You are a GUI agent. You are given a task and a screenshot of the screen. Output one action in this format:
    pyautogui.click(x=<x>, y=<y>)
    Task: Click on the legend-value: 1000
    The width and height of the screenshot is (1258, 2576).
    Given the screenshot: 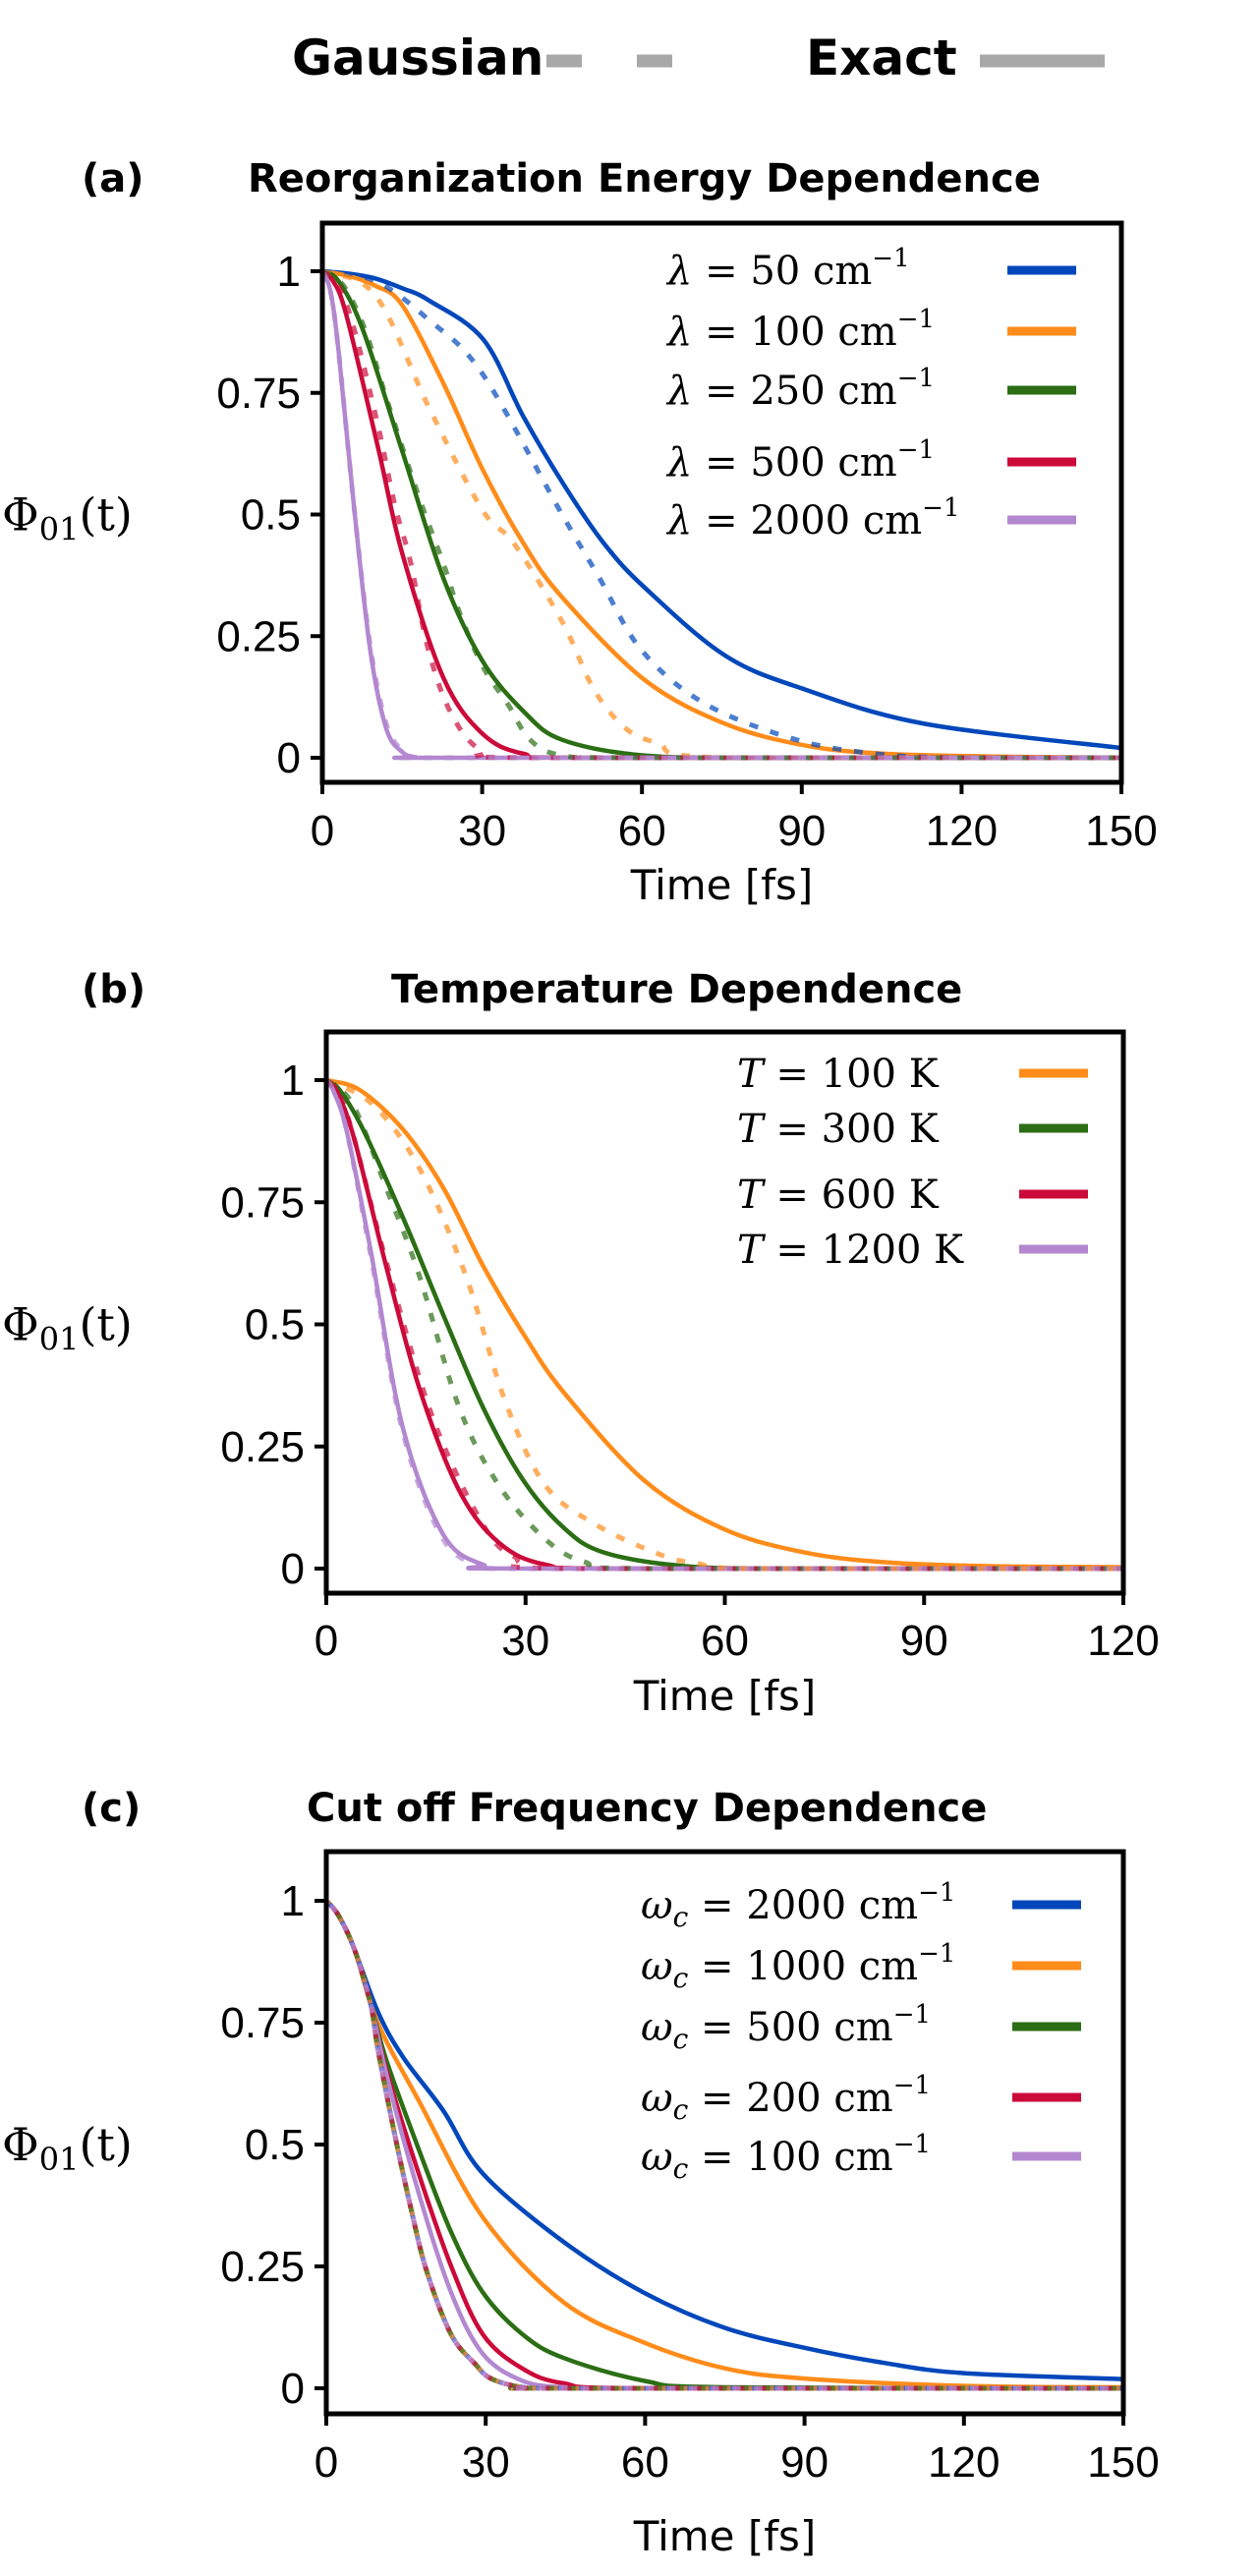 What is the action you would take?
    pyautogui.click(x=796, y=1967)
    